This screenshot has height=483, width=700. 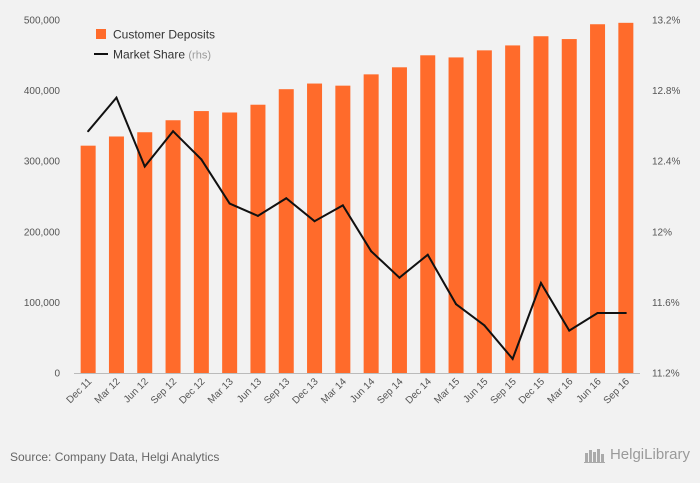 I want to click on x-tick-label: Jun 12, so click(x=136, y=390).